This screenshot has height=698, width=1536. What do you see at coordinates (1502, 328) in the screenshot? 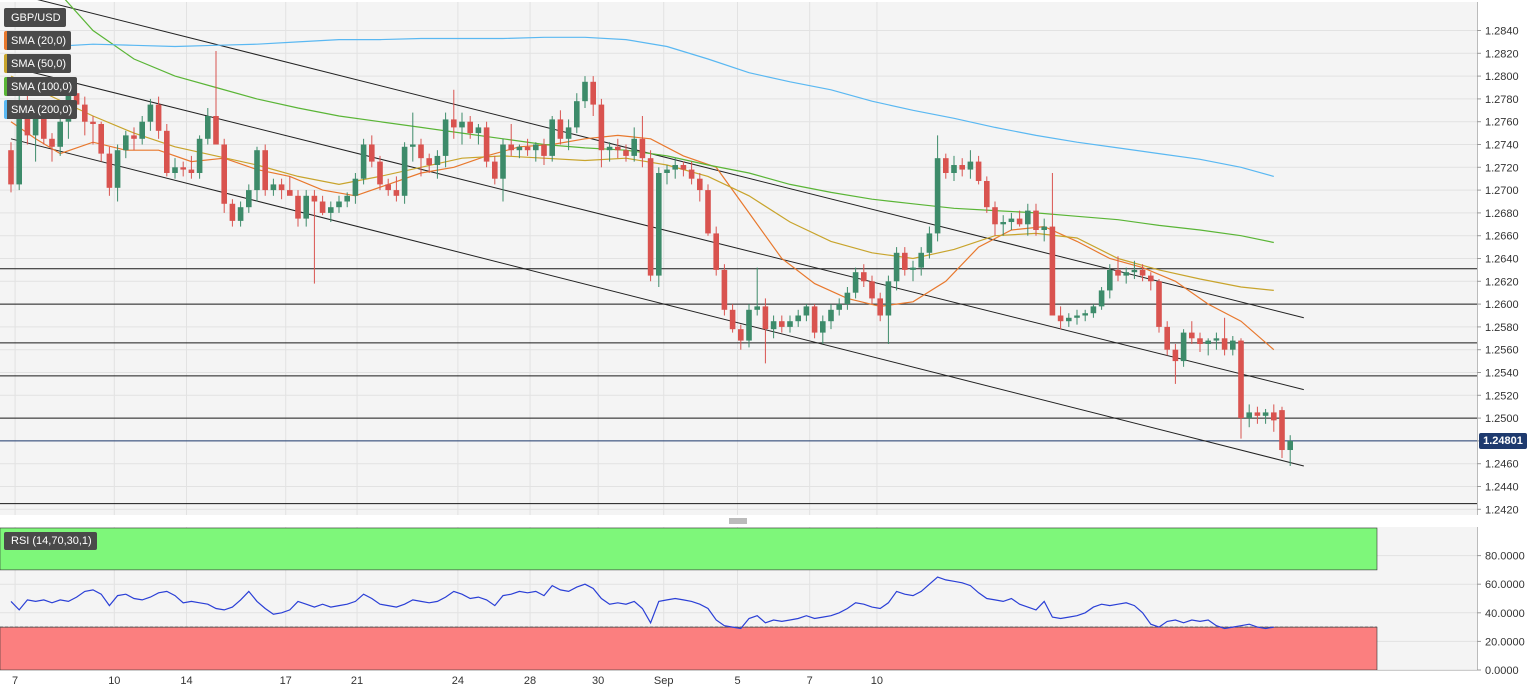
I see `price-tick-label: 1.2580` at bounding box center [1502, 328].